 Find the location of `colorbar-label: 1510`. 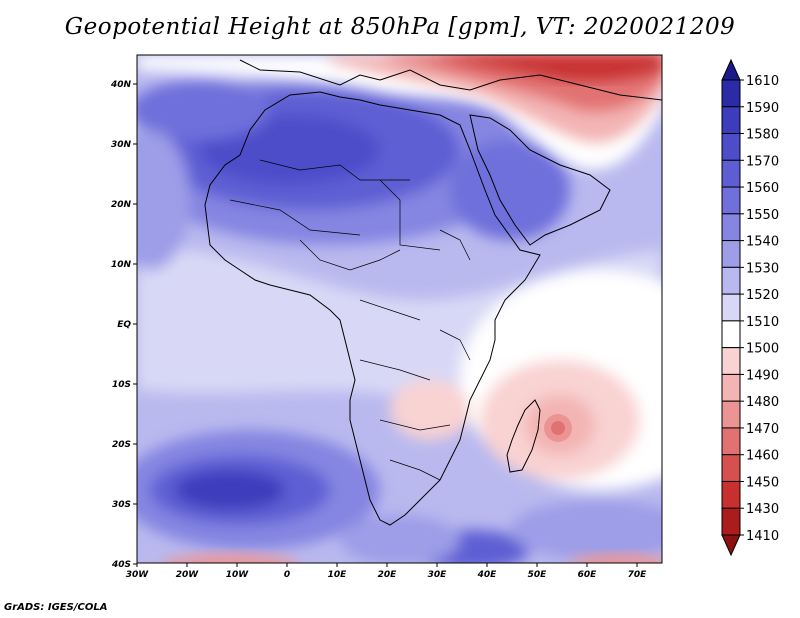

colorbar-label: 1510 is located at coordinates (762, 322).